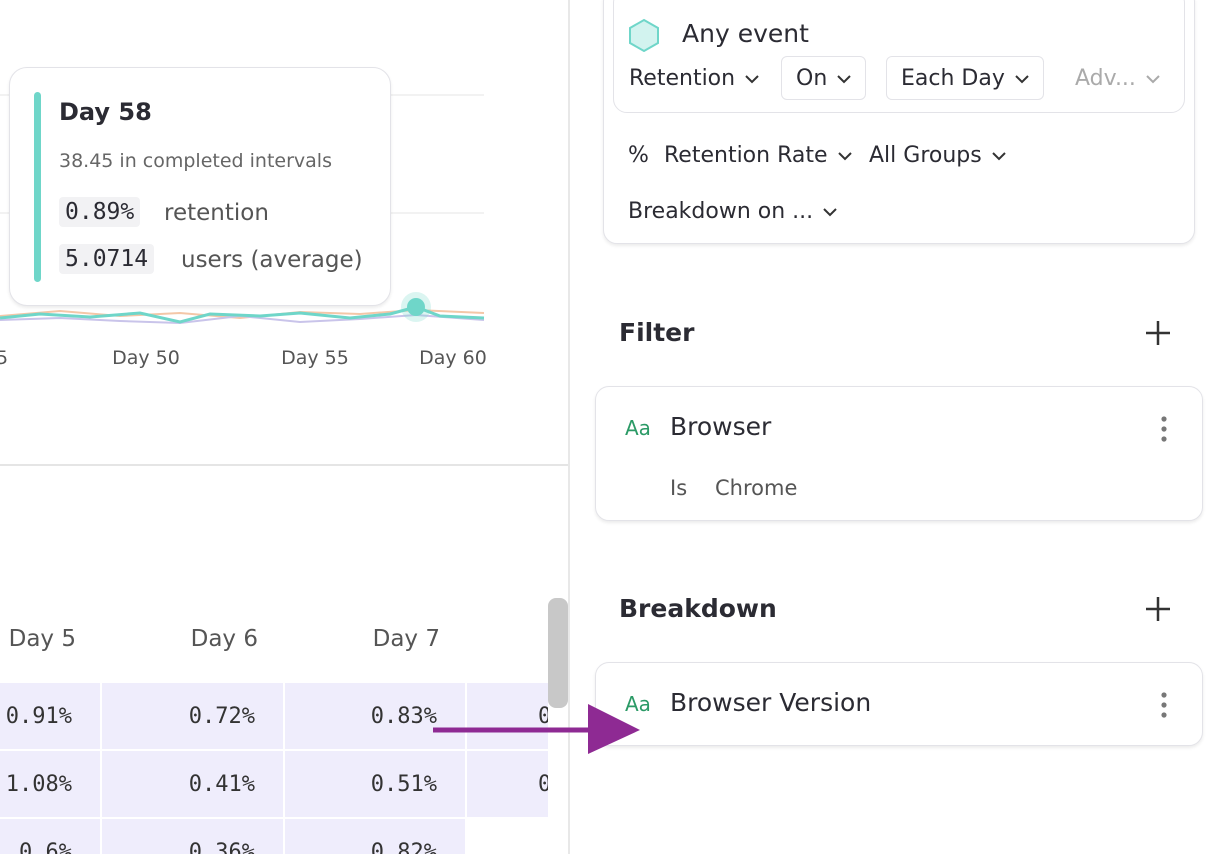 This screenshot has height=854, width=1222. I want to click on table-cell: 0.6%, so click(50, 836).